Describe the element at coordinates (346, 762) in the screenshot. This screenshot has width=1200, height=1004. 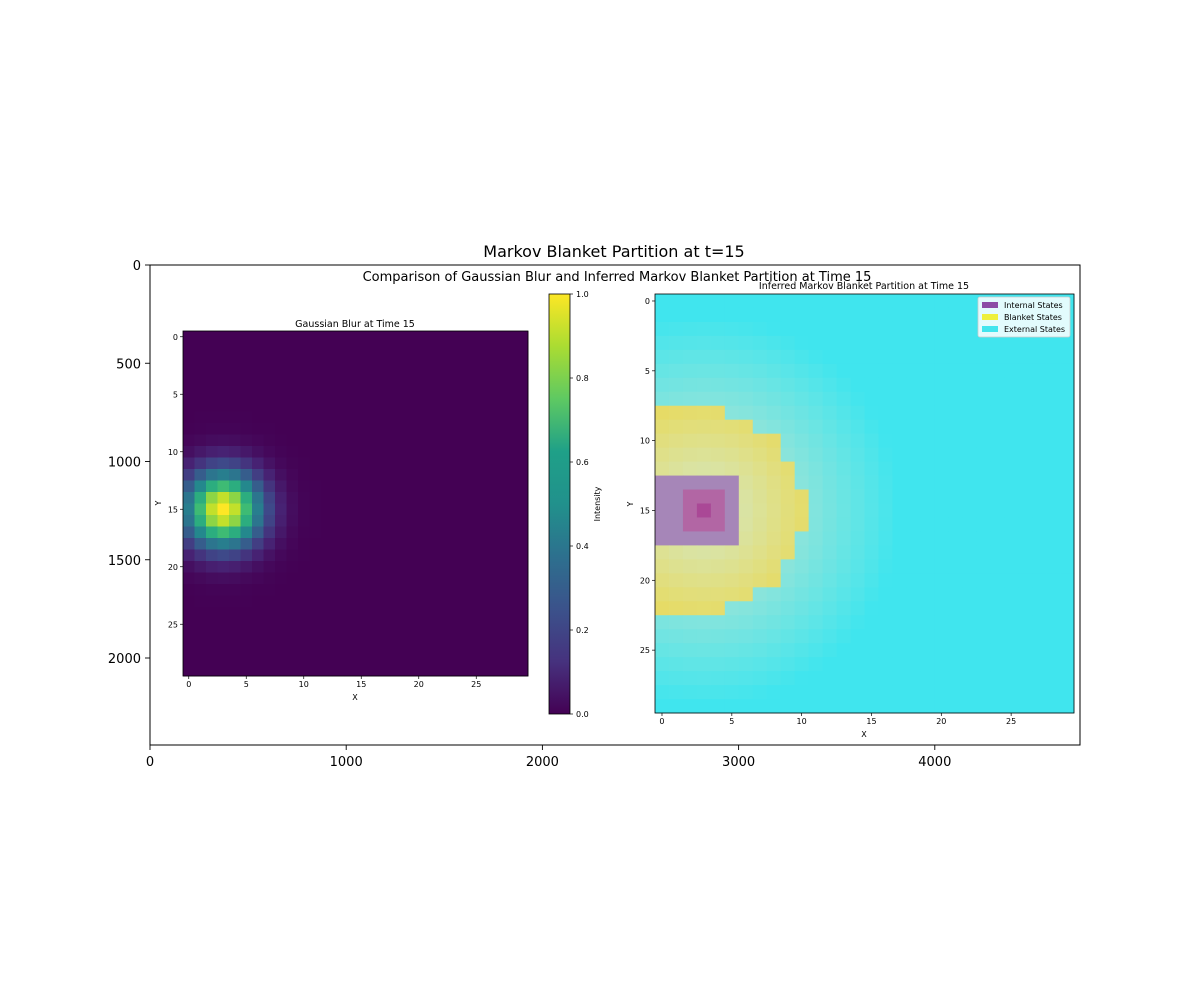
I see `outer-x-tick-label: 1000` at that location.